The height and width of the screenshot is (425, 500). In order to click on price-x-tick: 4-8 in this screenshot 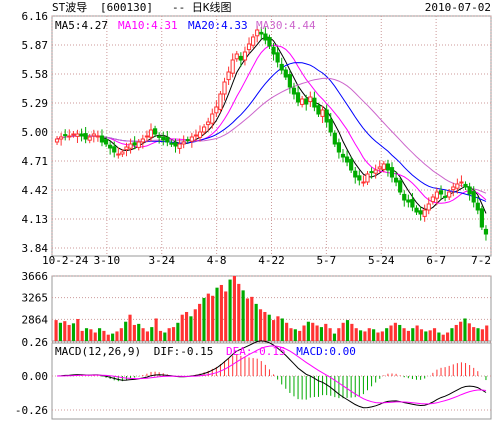, I will do `click(217, 260)`.